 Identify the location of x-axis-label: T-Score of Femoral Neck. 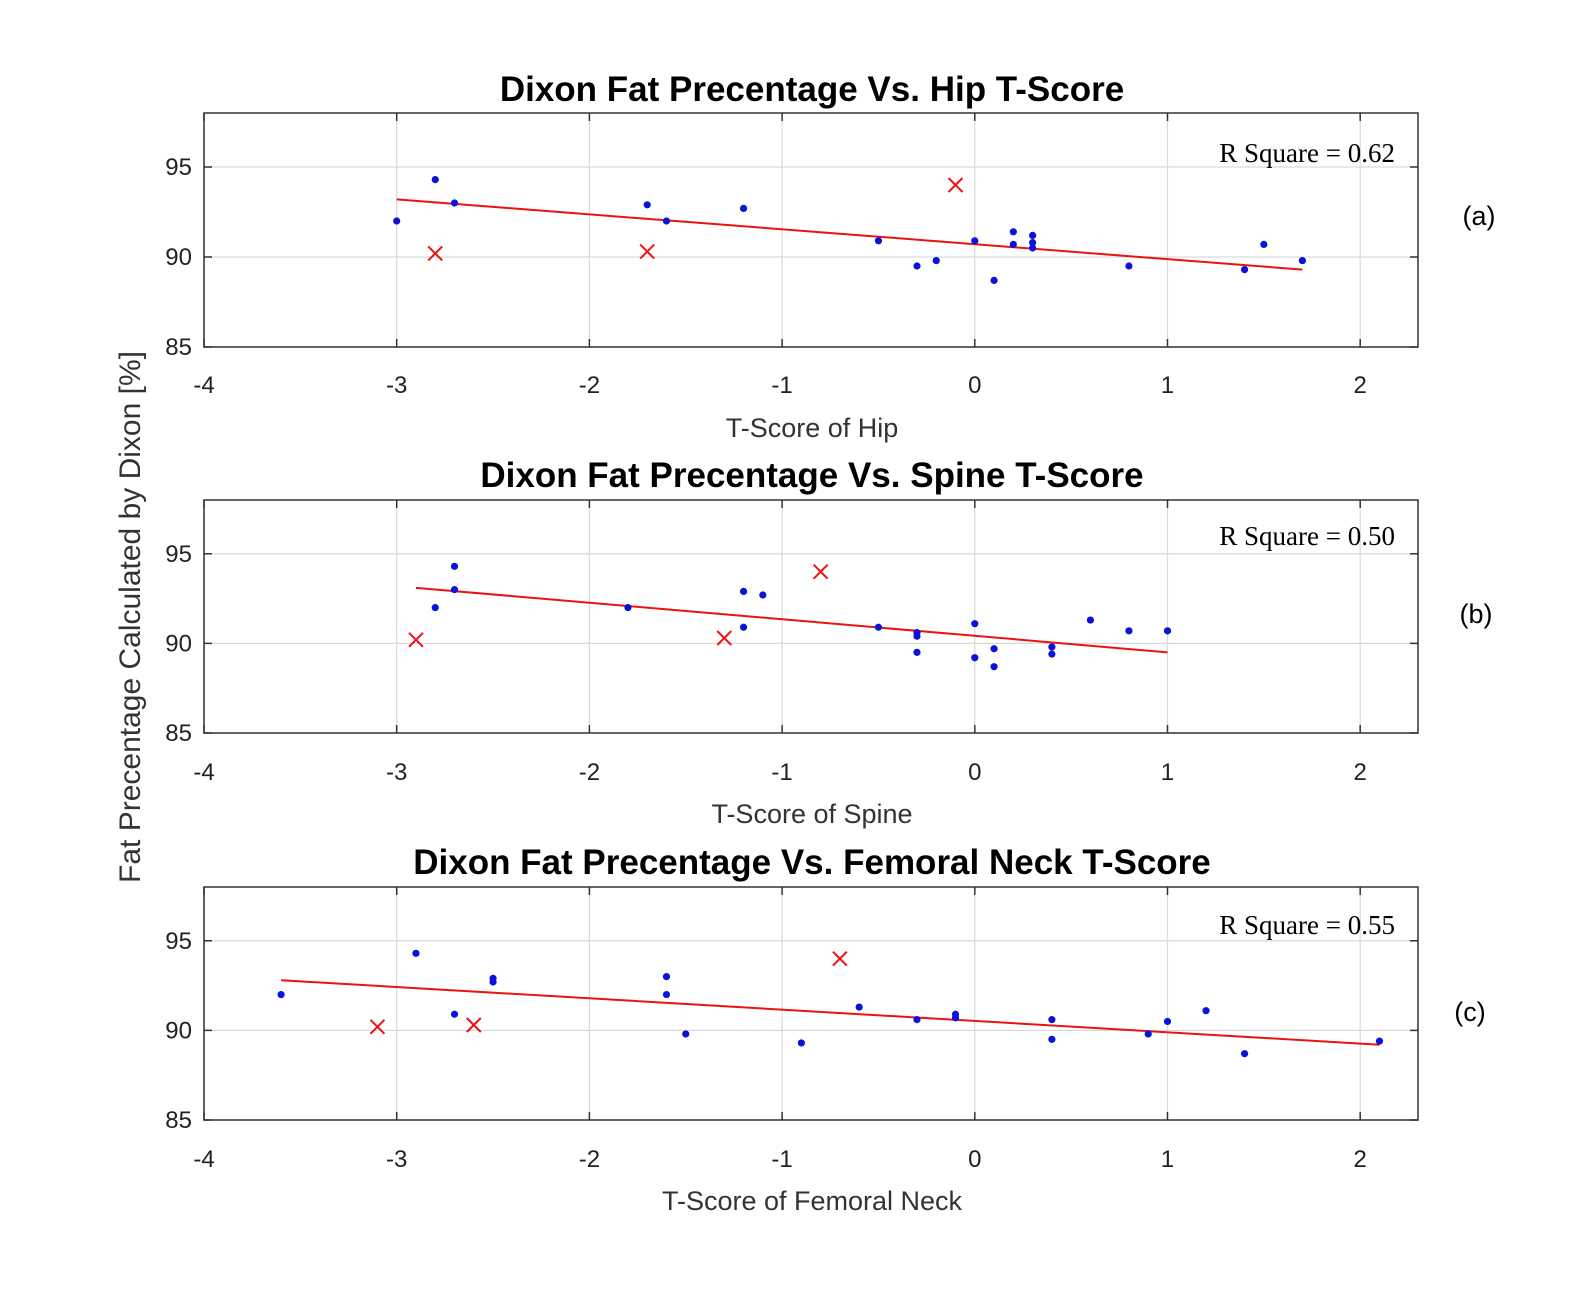
(812, 1201).